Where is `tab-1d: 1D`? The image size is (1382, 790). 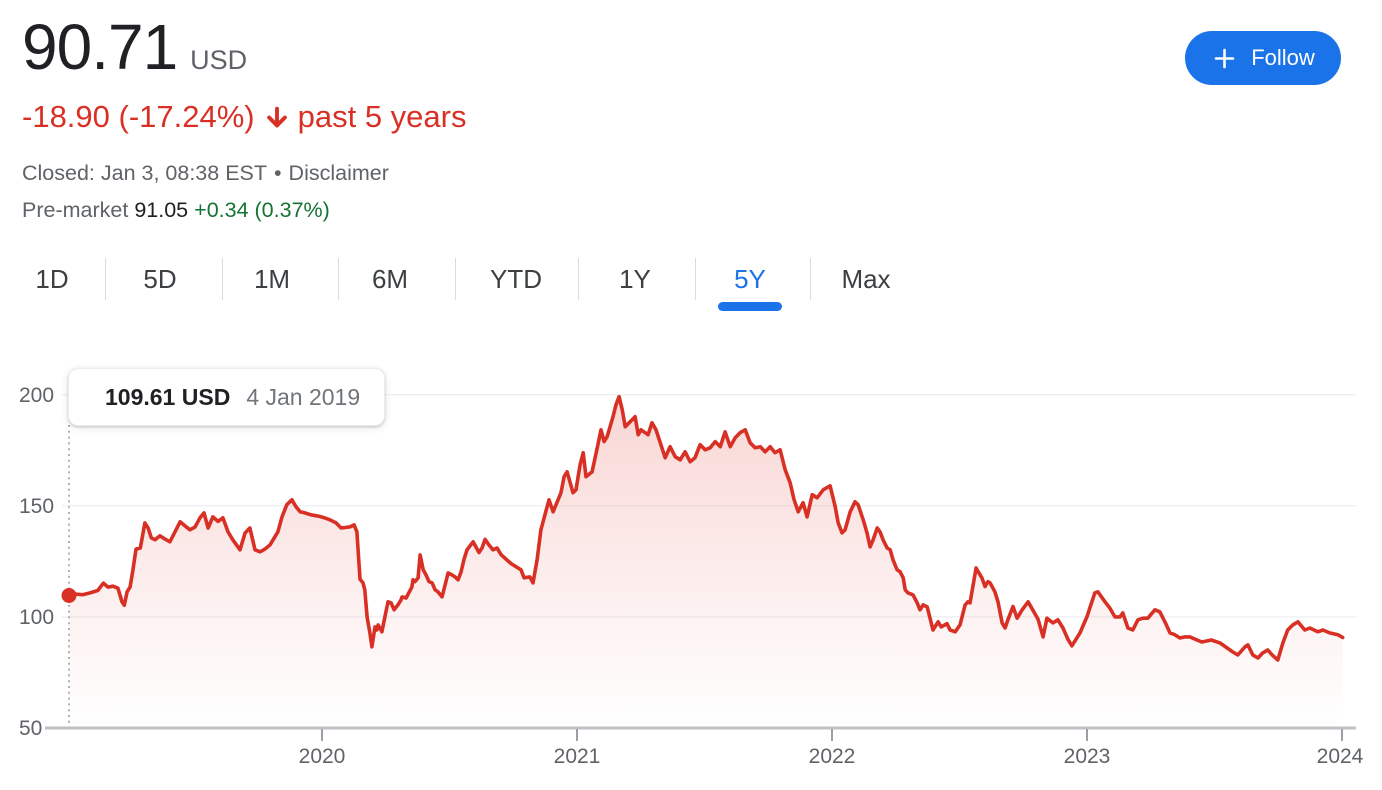
tab-1d: 1D is located at coordinates (52, 279).